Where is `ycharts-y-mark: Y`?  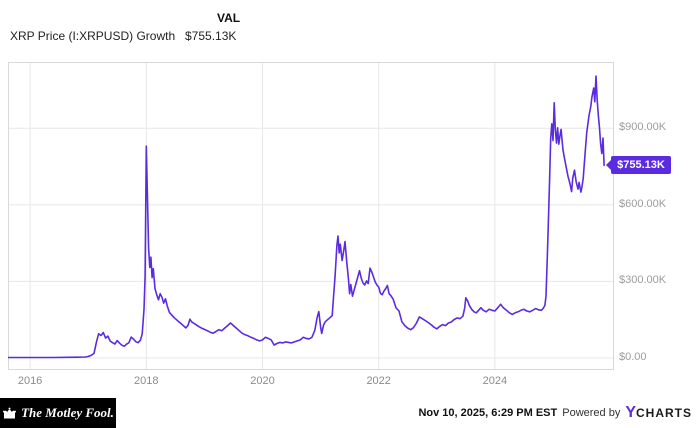
ycharts-y-mark: Y is located at coordinates (630, 412).